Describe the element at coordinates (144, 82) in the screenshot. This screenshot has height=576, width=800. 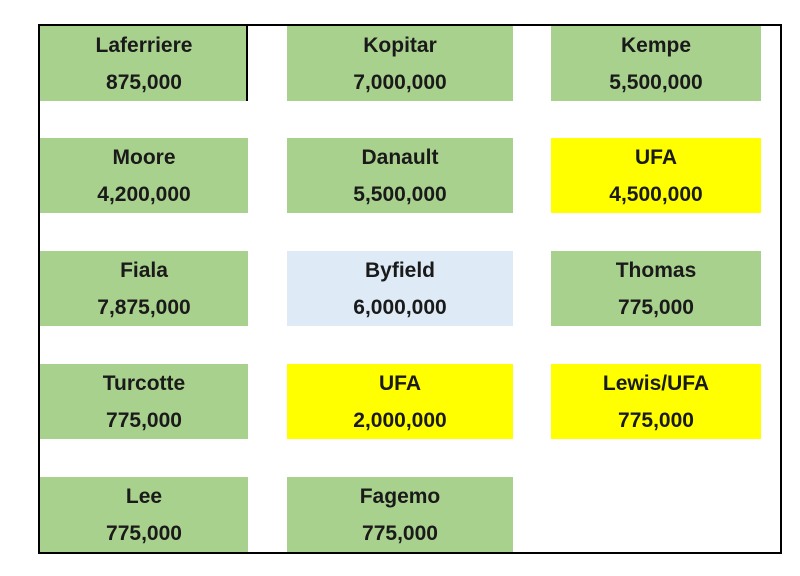
I see `player-salary: 875,000` at that location.